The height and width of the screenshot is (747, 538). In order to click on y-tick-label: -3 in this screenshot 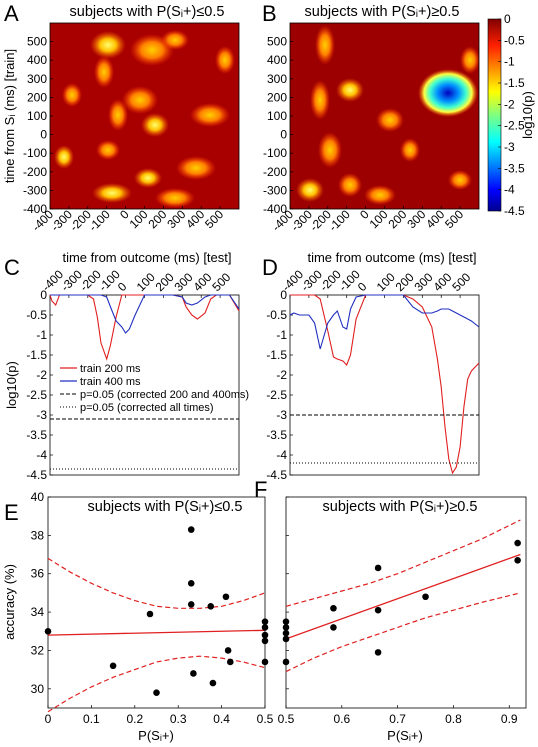, I will do `click(41, 415)`.